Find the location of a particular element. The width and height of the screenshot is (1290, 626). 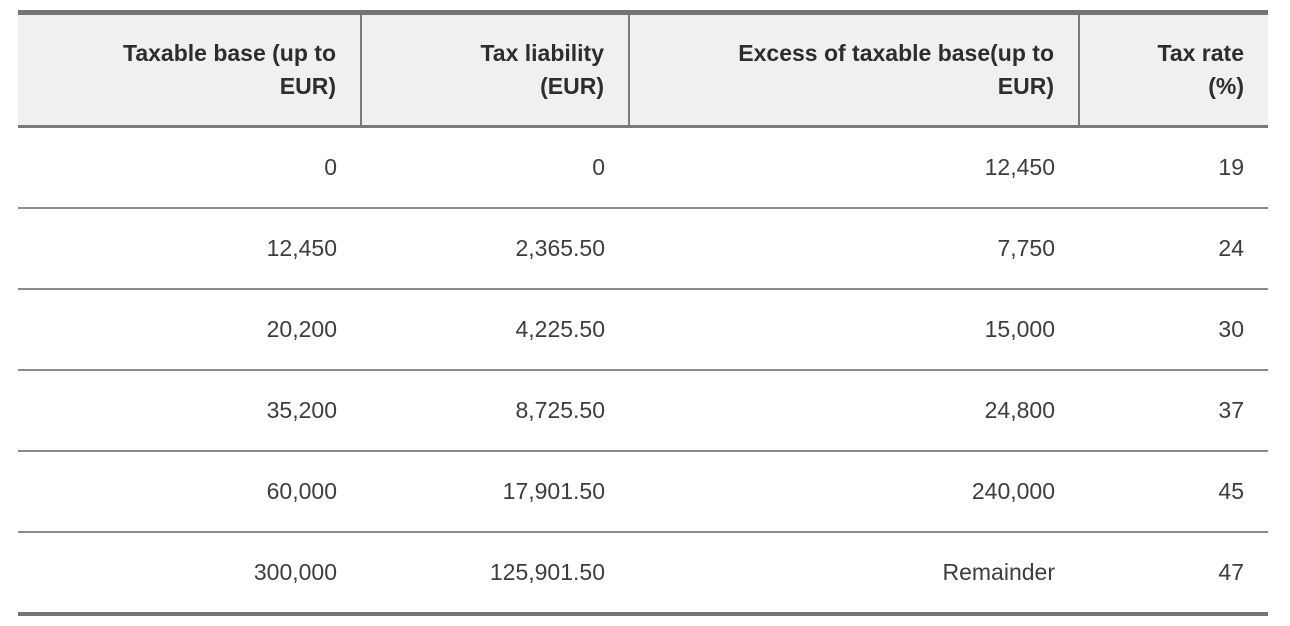

table-cell-taxable-base: 60,000 is located at coordinates (189, 491).